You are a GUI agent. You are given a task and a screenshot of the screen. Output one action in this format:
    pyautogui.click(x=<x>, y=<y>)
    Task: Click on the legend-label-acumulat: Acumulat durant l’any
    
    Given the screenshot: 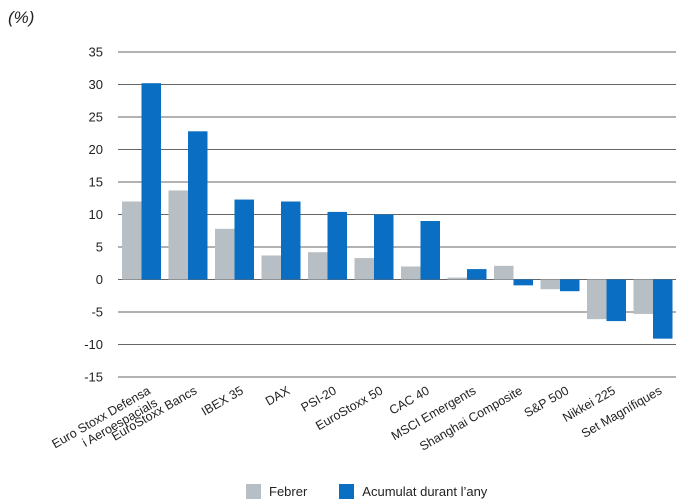 What is the action you would take?
    pyautogui.click(x=425, y=491)
    